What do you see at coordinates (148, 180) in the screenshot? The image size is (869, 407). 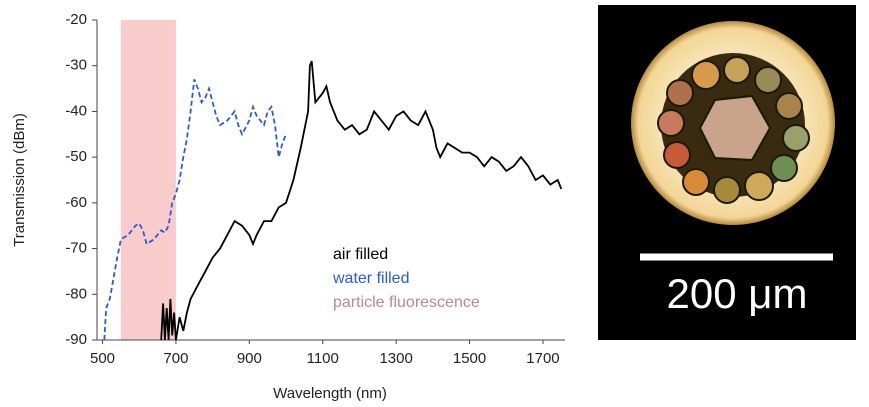 I see `shaded-region` at bounding box center [148, 180].